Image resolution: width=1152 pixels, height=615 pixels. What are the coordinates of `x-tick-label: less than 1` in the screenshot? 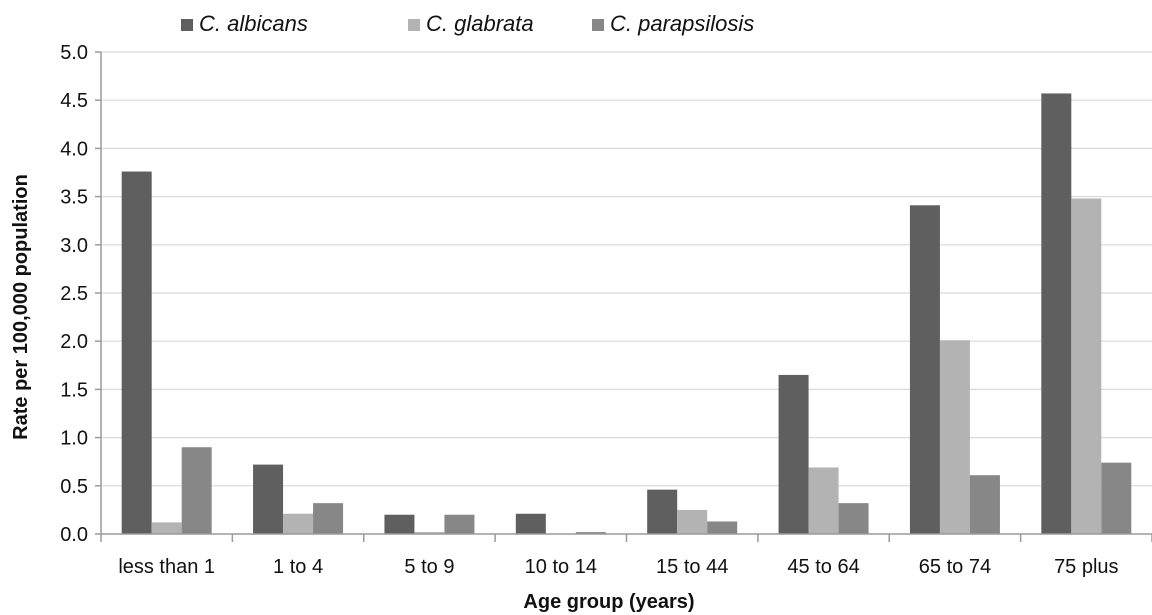 It's located at (166, 567).